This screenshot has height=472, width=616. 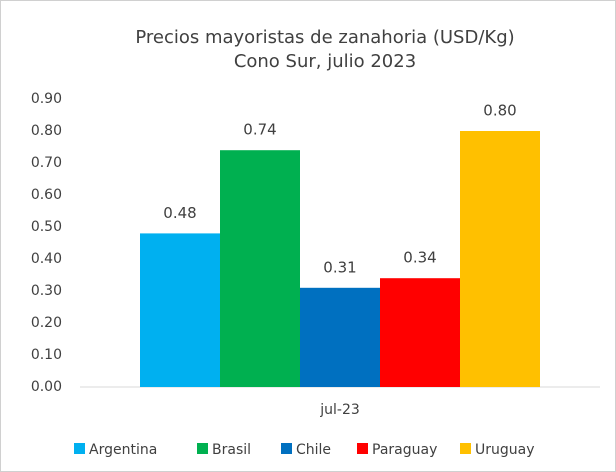 What do you see at coordinates (46, 291) in the screenshot?
I see `y-tick-label: 0.30` at bounding box center [46, 291].